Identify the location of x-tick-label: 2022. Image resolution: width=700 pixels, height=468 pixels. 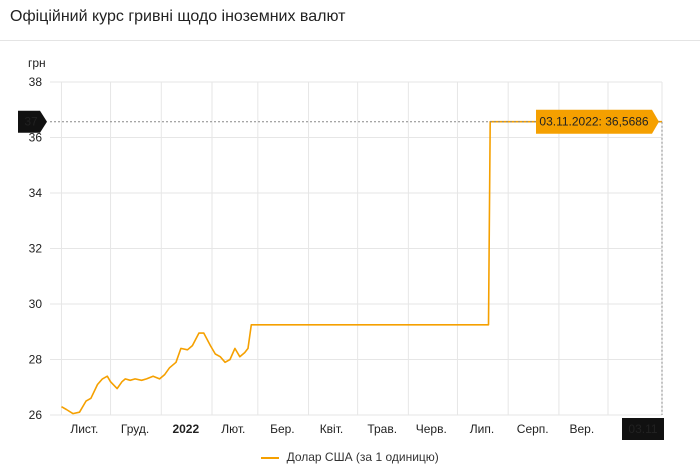
(185, 429).